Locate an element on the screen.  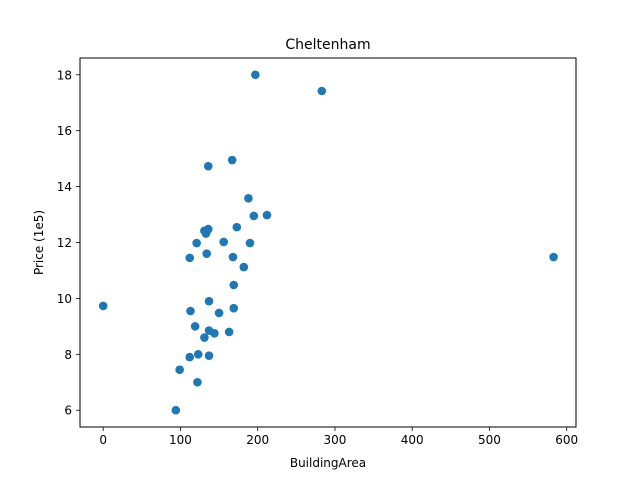
y-tick-label: 18 is located at coordinates (64, 75).